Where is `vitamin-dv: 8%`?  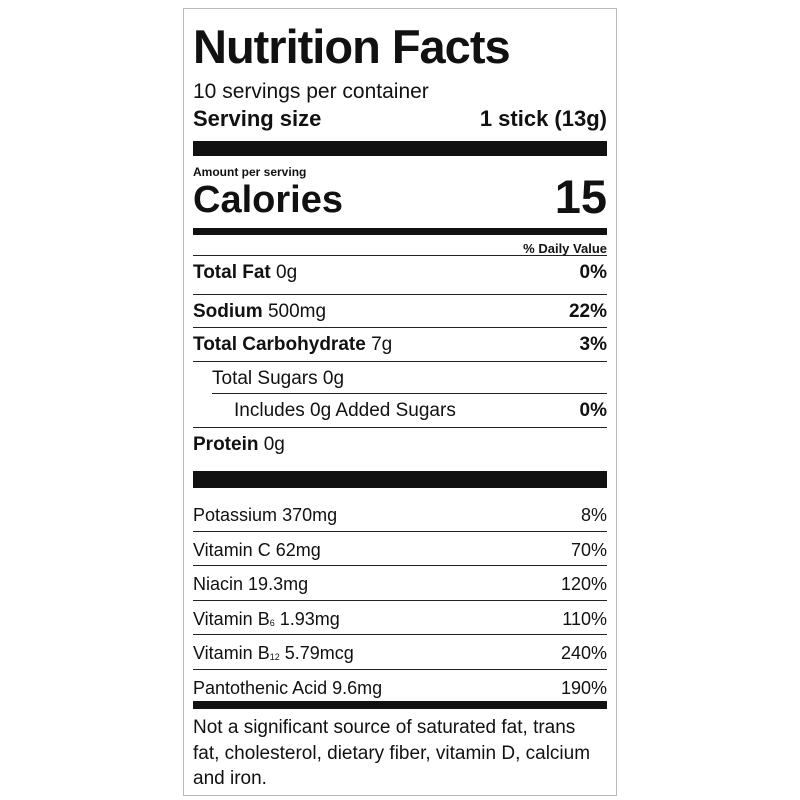 vitamin-dv: 8% is located at coordinates (593, 515).